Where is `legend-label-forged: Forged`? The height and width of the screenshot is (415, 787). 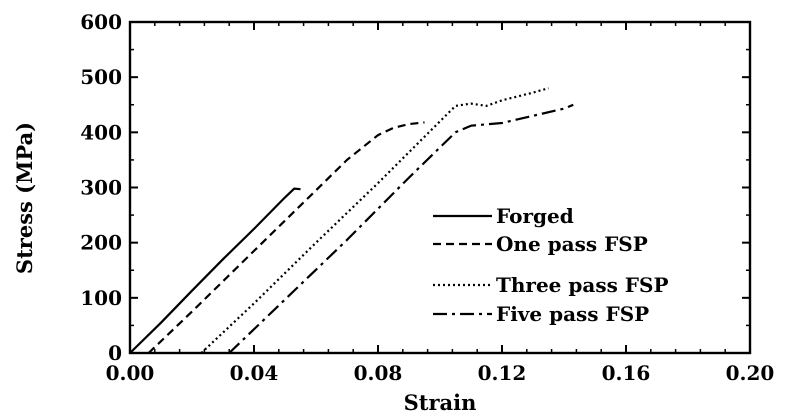 legend-label-forged: Forged is located at coordinates (535, 216).